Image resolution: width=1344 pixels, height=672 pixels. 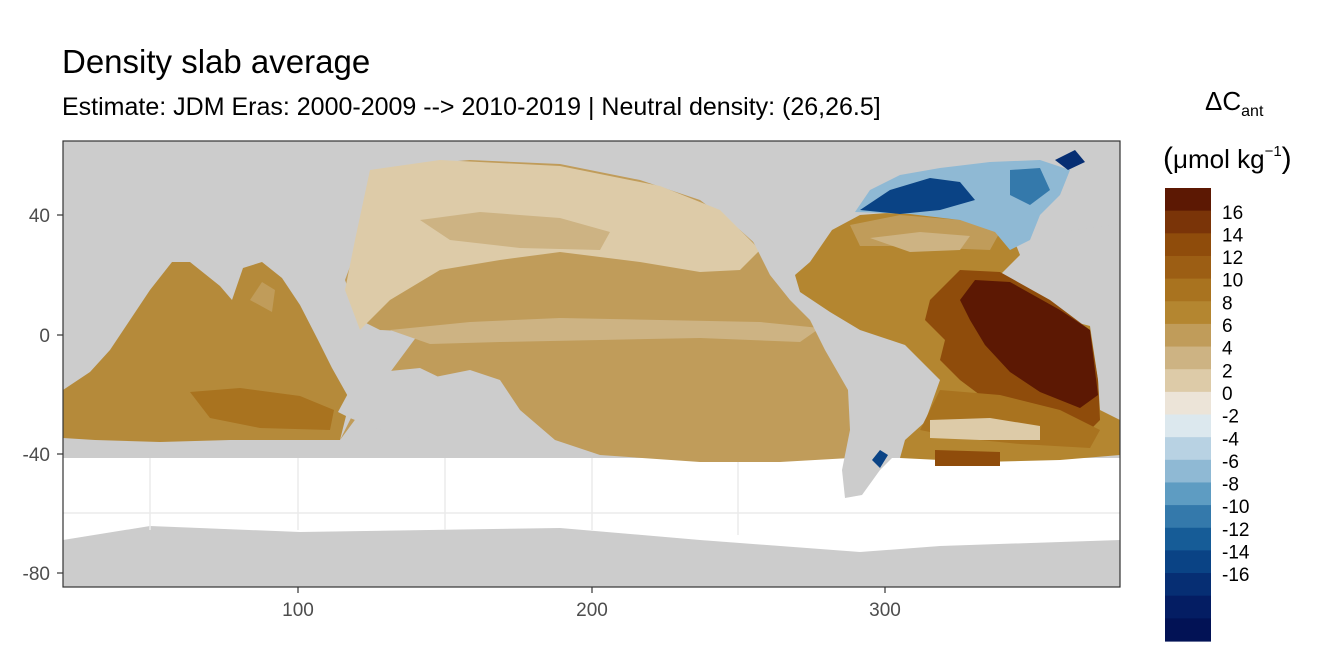 What do you see at coordinates (36, 395) in the screenshot?
I see `y-axis-labels: 40 0 -40 -80` at bounding box center [36, 395].